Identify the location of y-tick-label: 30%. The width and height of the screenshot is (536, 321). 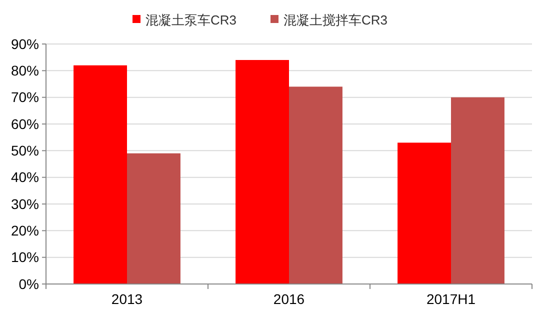
(24, 204).